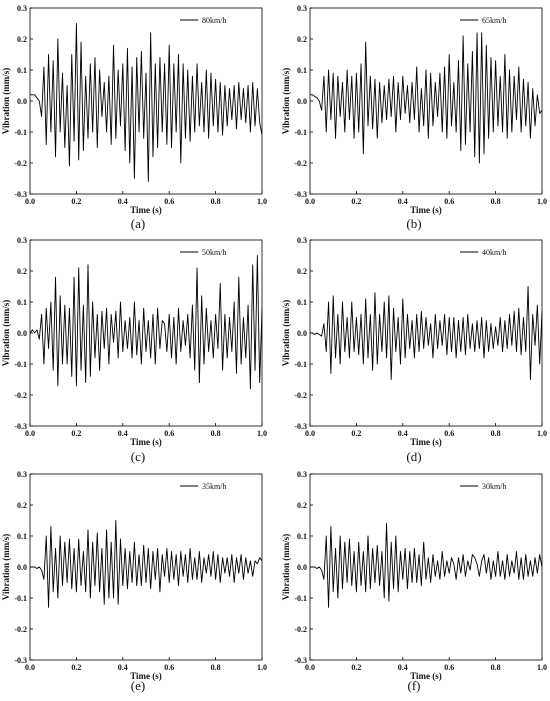  What do you see at coordinates (138, 685) in the screenshot?
I see `panel-caption: (e)` at bounding box center [138, 685].